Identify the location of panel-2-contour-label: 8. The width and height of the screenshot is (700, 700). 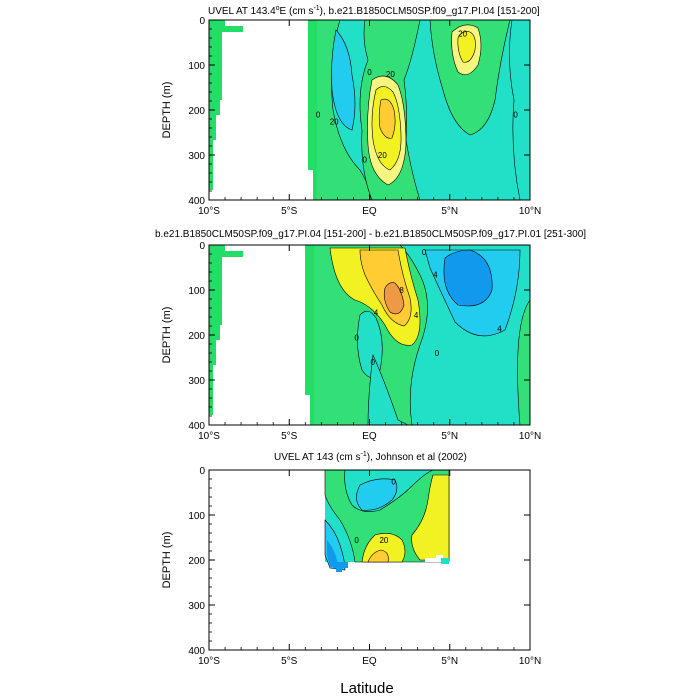
(401, 290).